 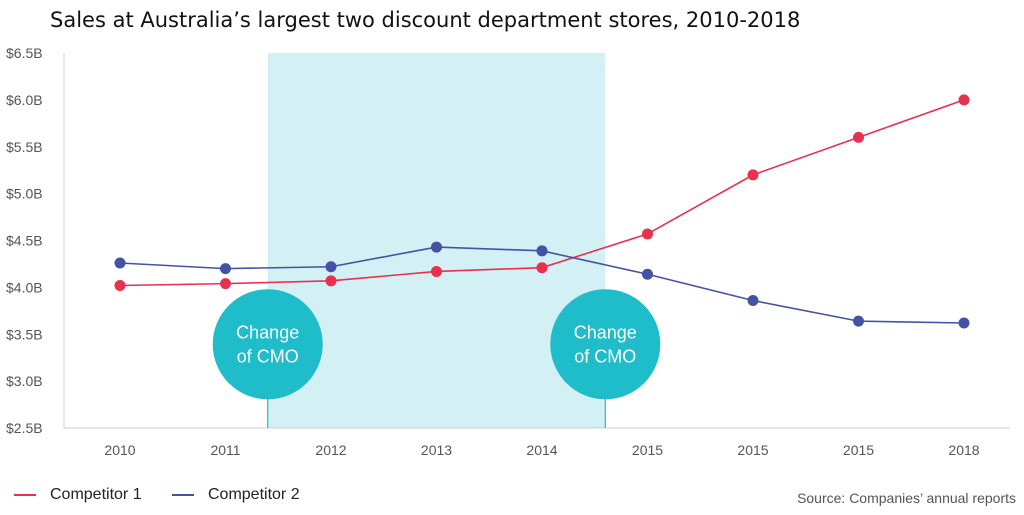 I want to click on y-tick-label: $6.5B, so click(x=24, y=53).